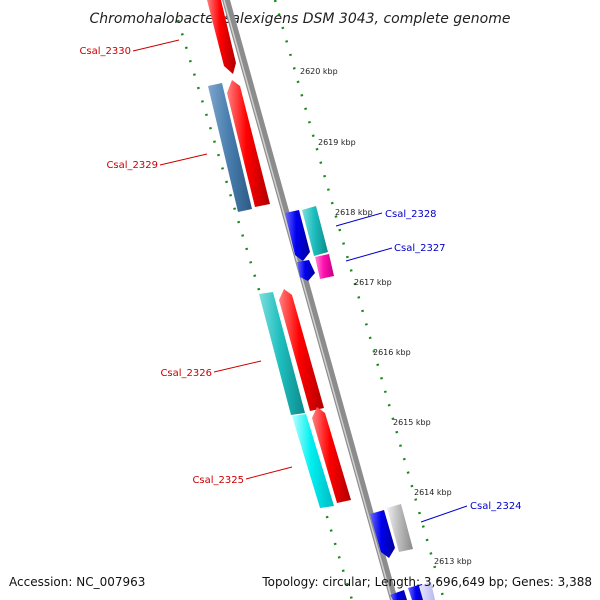 Image resolution: width=600 pixels, height=600 pixels. Describe the element at coordinates (427, 591) in the screenshot. I see `gene-outer-fragment-feature` at that location.